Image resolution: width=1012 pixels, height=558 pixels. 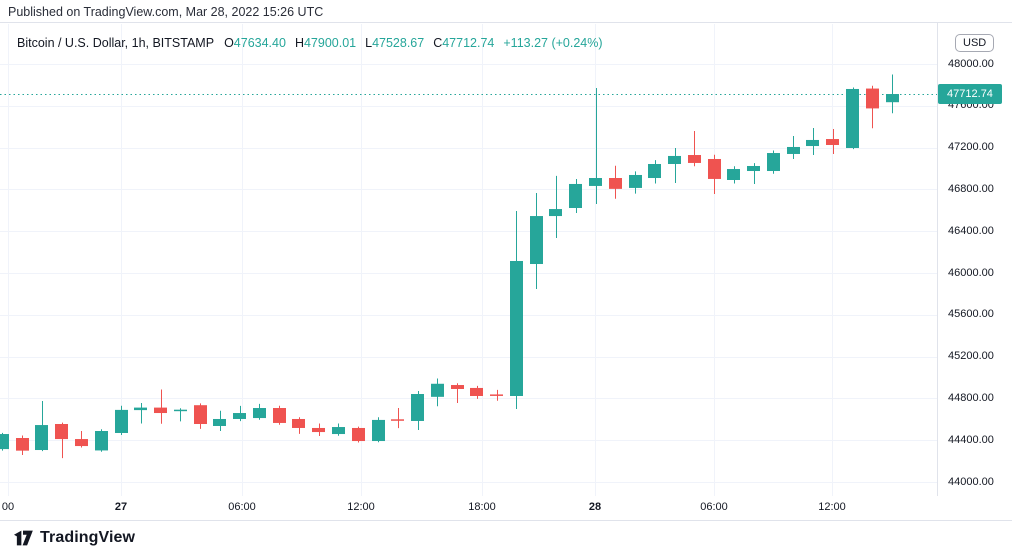 What do you see at coordinates (553, 43) in the screenshot?
I see `change-value: +113.27 (+0.24%)` at bounding box center [553, 43].